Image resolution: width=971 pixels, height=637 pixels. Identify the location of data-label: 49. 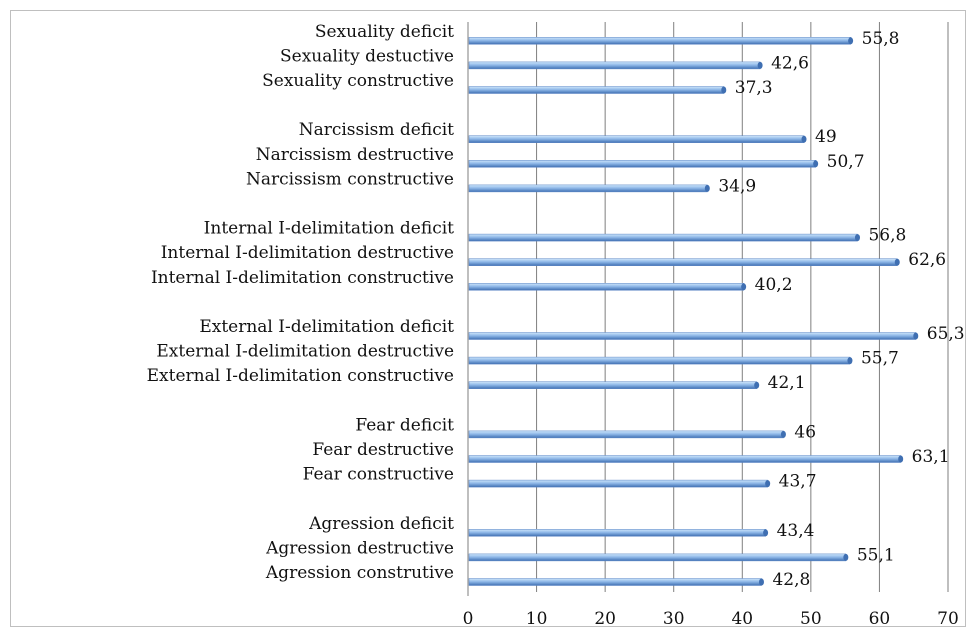
(826, 137).